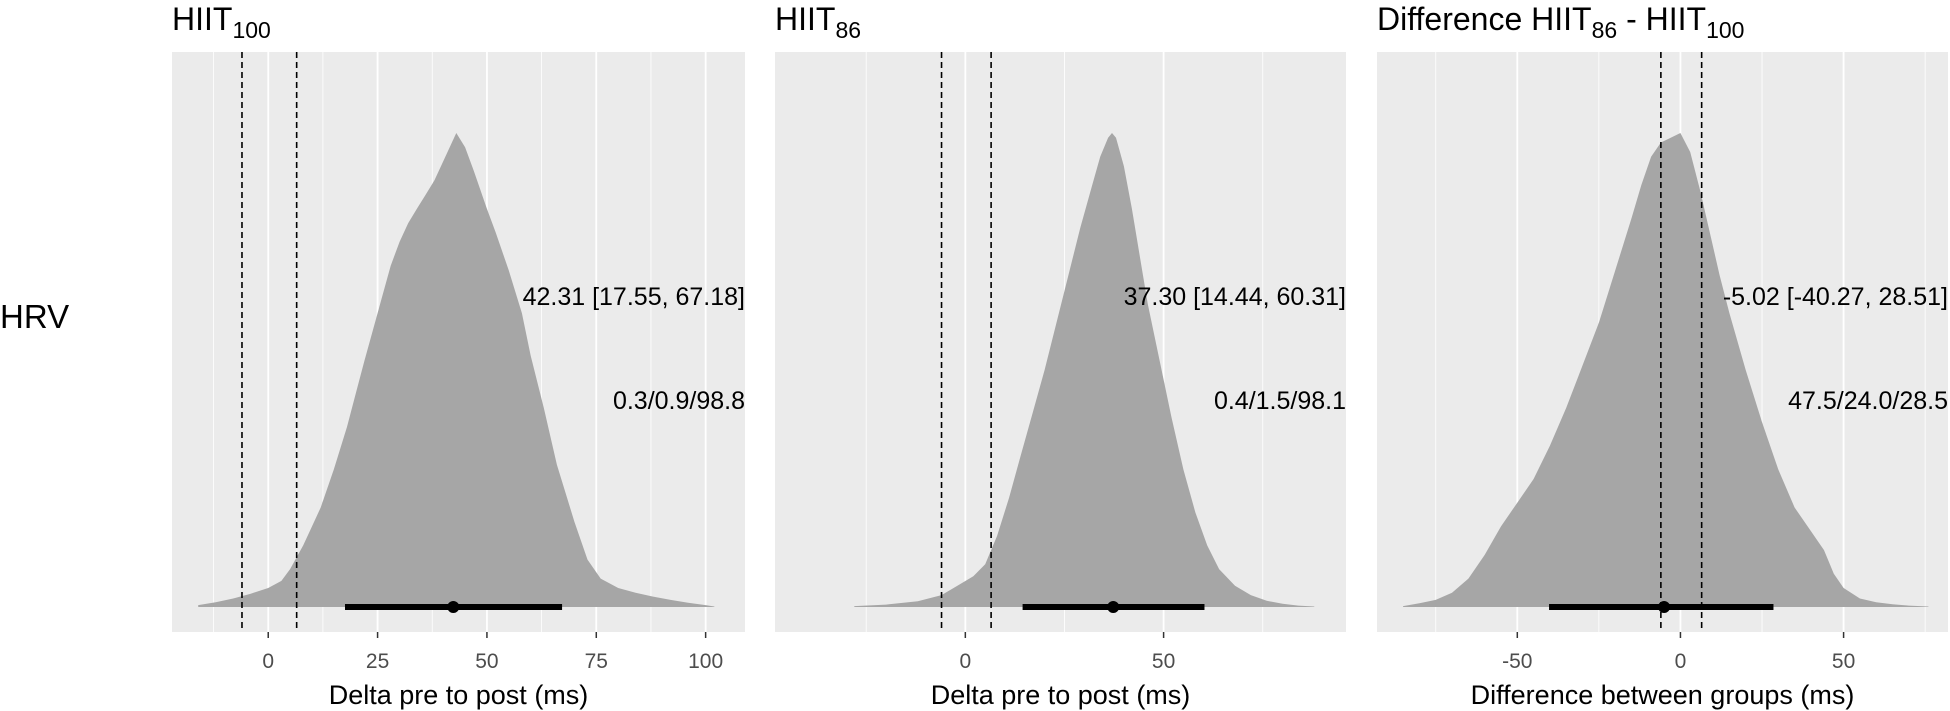  I want to click on panel-title: HIIT100, so click(221, 22).